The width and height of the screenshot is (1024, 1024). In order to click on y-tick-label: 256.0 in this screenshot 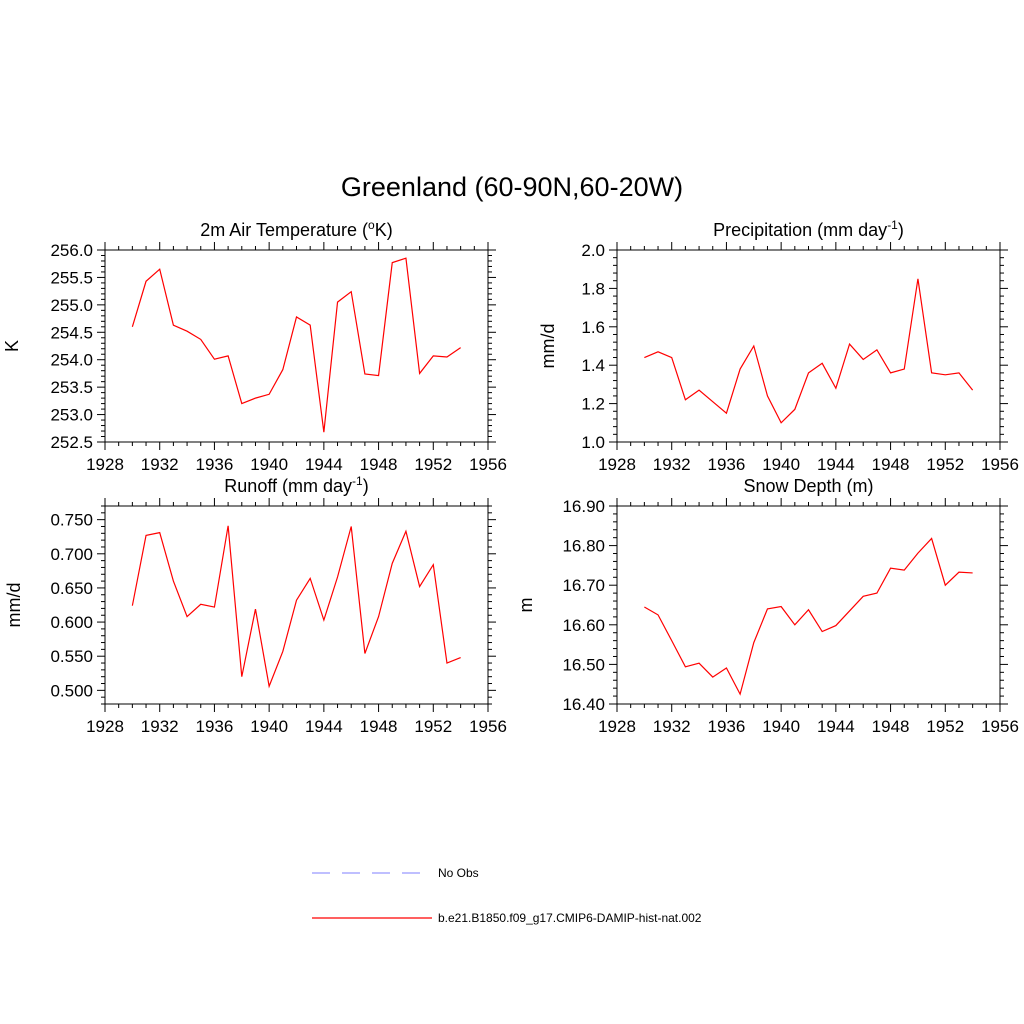, I will do `click(71, 250)`.